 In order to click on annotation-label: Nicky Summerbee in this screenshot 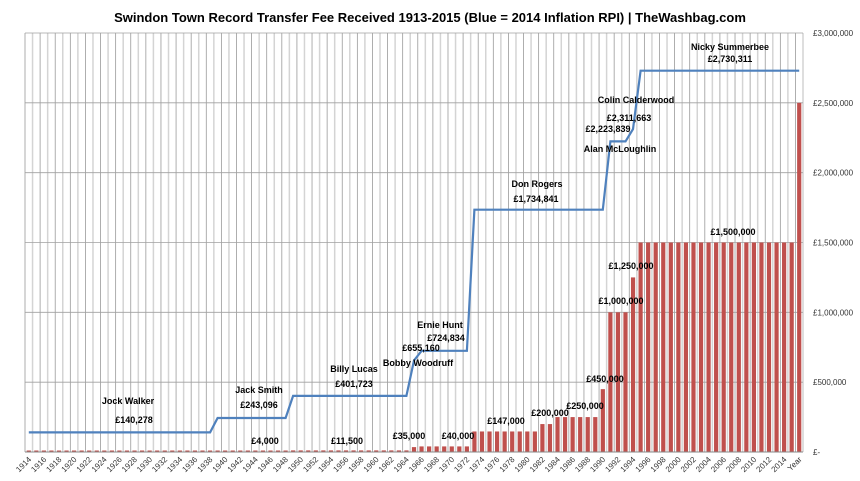, I will do `click(730, 47)`.